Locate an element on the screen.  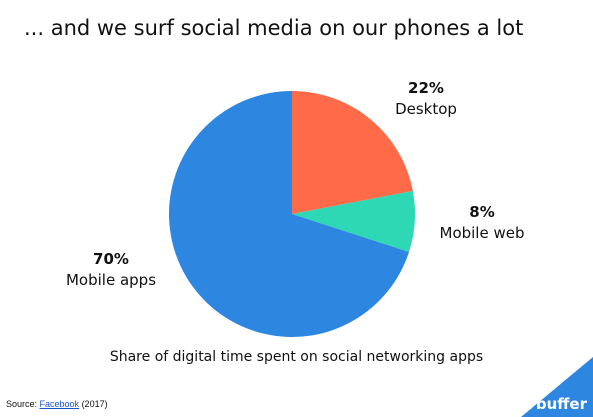
source-suffix: (2017) is located at coordinates (93, 404).